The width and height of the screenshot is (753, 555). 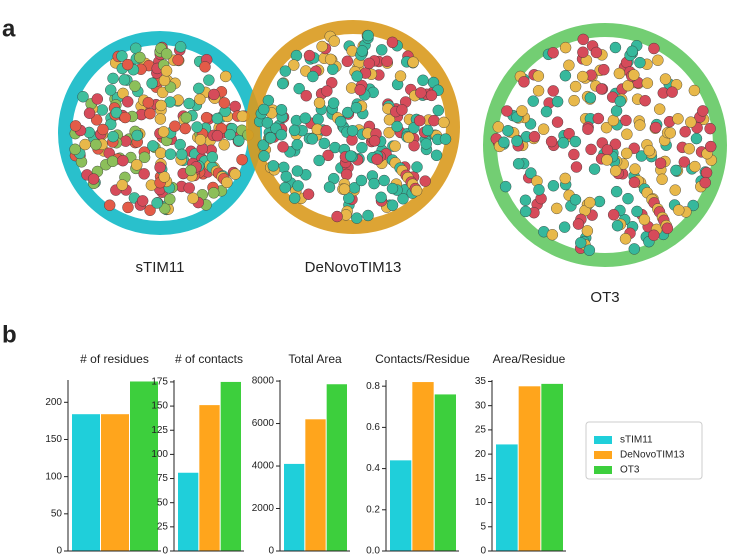 I want to click on y-tick-label: 0.2, so click(x=373, y=509).